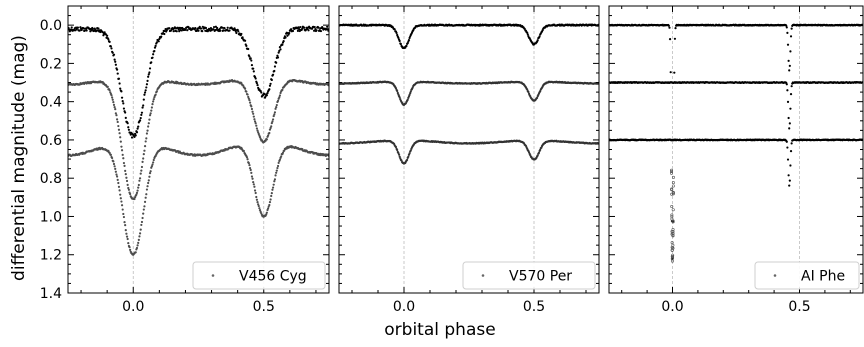 The width and height of the screenshot is (864, 347). Describe the element at coordinates (19, 158) in the screenshot. I see `y-axis-label: differential magnitude (mag)` at that location.